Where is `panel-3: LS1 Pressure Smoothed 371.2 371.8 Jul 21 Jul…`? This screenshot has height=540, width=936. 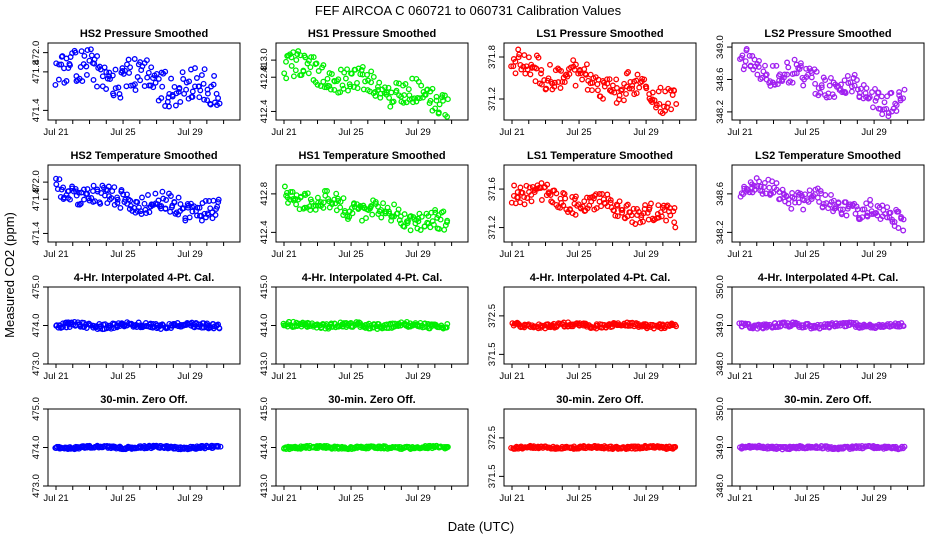
panel-3: LS1 Pressure Smoothed 371.2 371.8 Jul 21 Jul… is located at coordinates (592, 83).